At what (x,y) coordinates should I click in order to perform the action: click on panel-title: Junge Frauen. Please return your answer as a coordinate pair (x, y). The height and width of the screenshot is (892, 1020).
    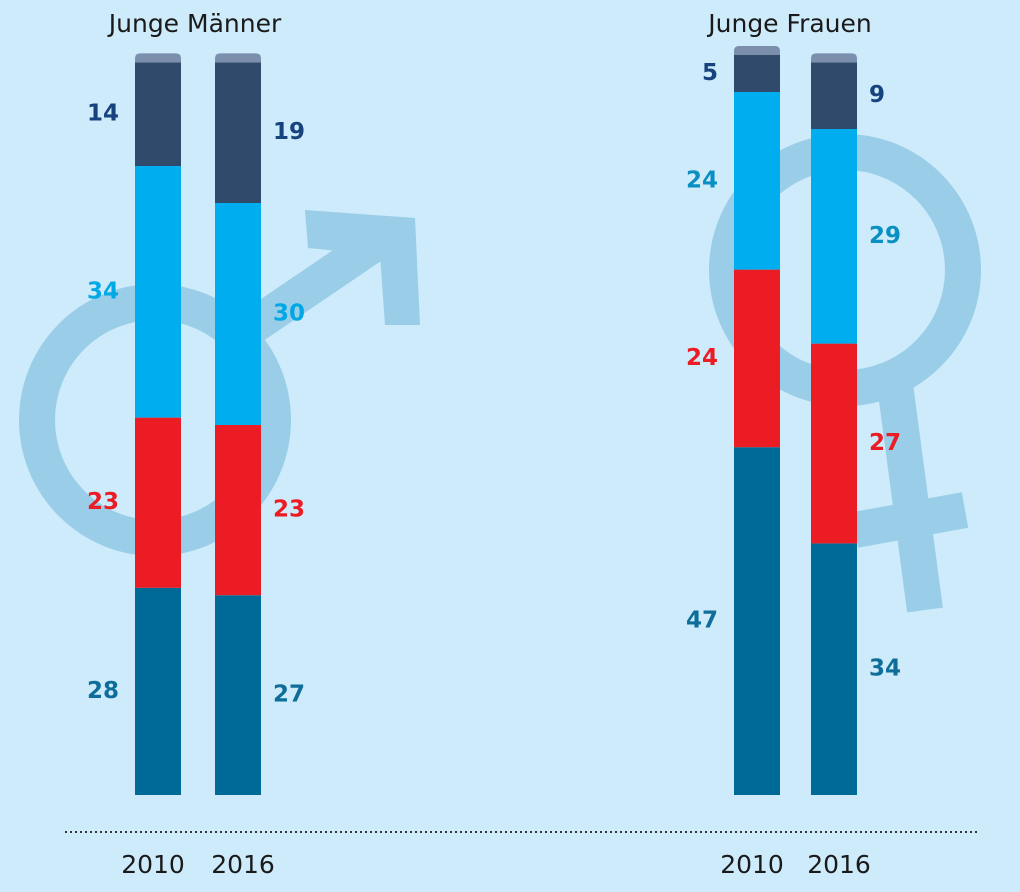
    Looking at the image, I should click on (789, 23).